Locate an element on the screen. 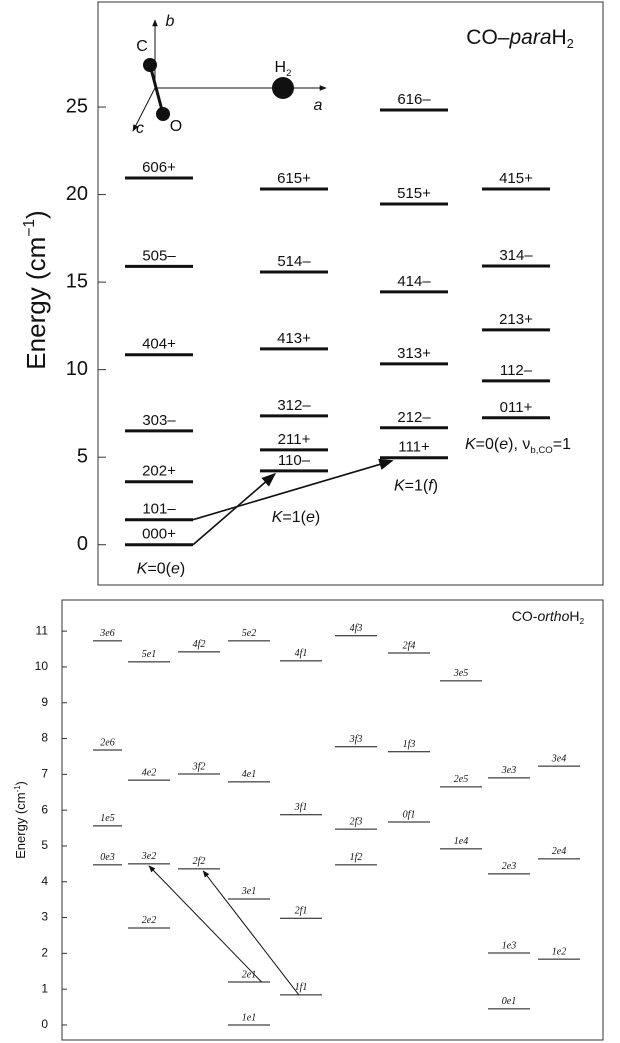  level-label: 4f2 is located at coordinates (199, 644).